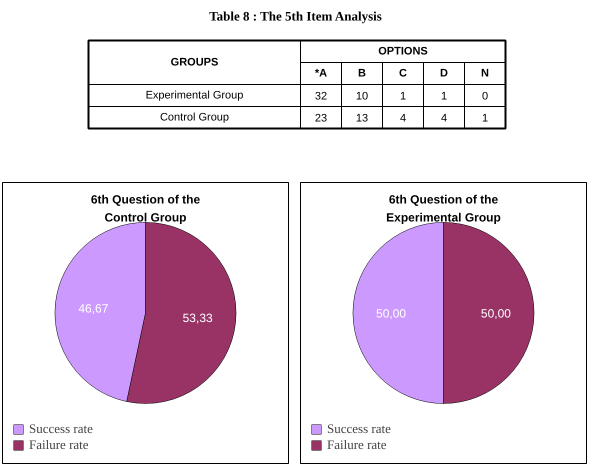 The height and width of the screenshot is (472, 591). Describe the element at coordinates (403, 74) in the screenshot. I see `category-label: C` at that location.